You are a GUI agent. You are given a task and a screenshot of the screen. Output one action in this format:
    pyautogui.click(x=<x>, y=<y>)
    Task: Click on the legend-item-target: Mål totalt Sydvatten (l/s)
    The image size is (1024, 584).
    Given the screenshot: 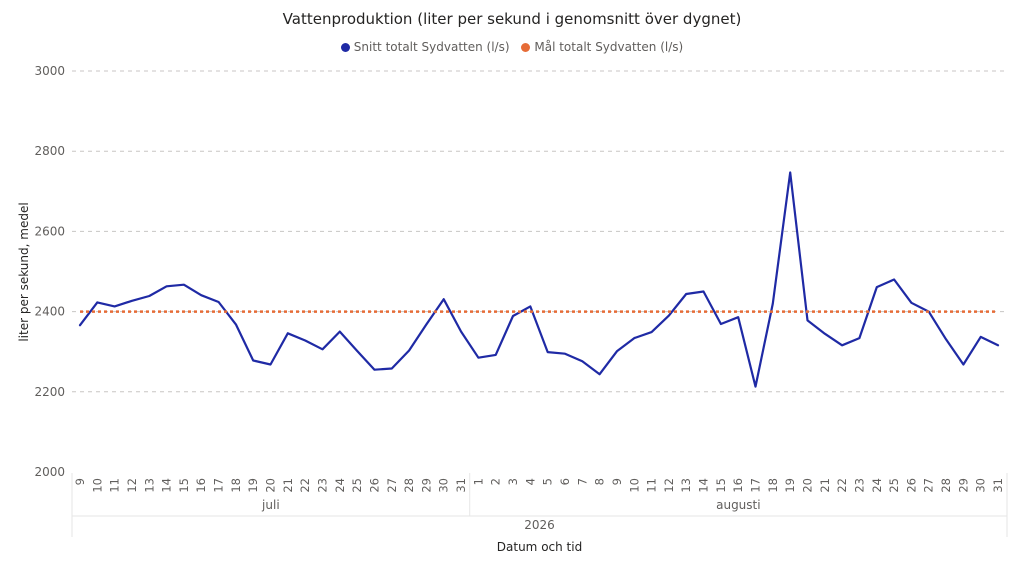 What is the action you would take?
    pyautogui.click(x=602, y=47)
    